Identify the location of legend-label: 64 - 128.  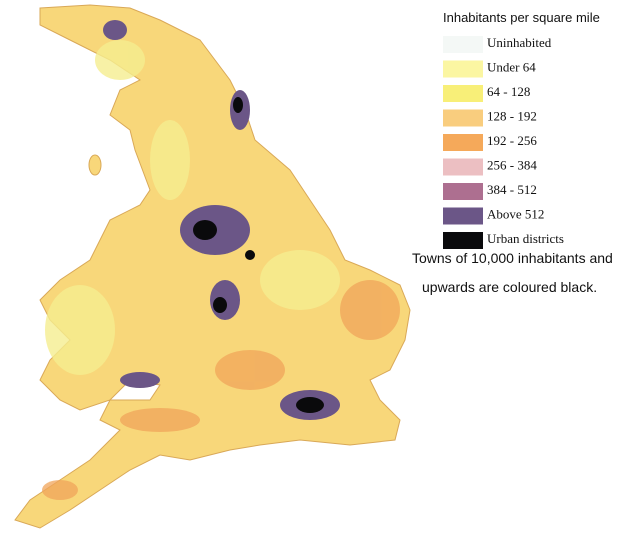
(508, 91).